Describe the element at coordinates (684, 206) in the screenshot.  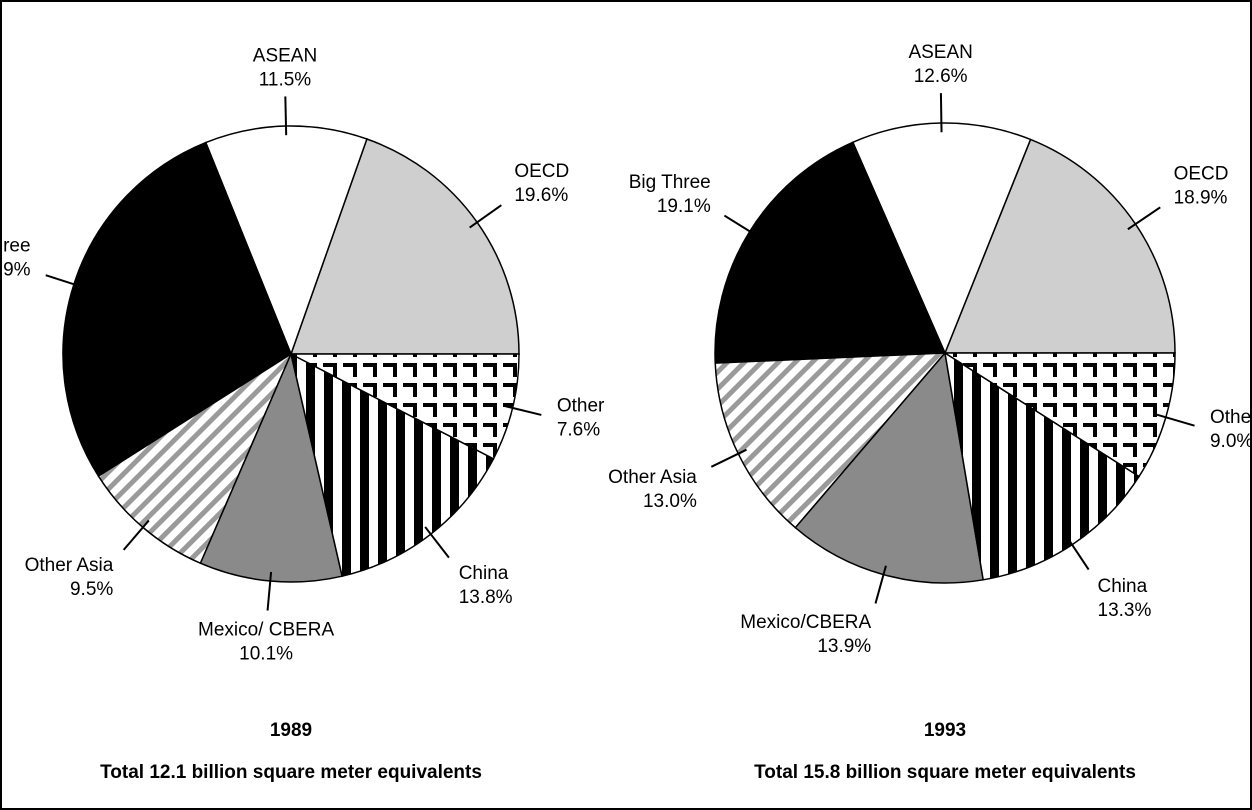
I see `slice-value-label: 19.1%` at that location.